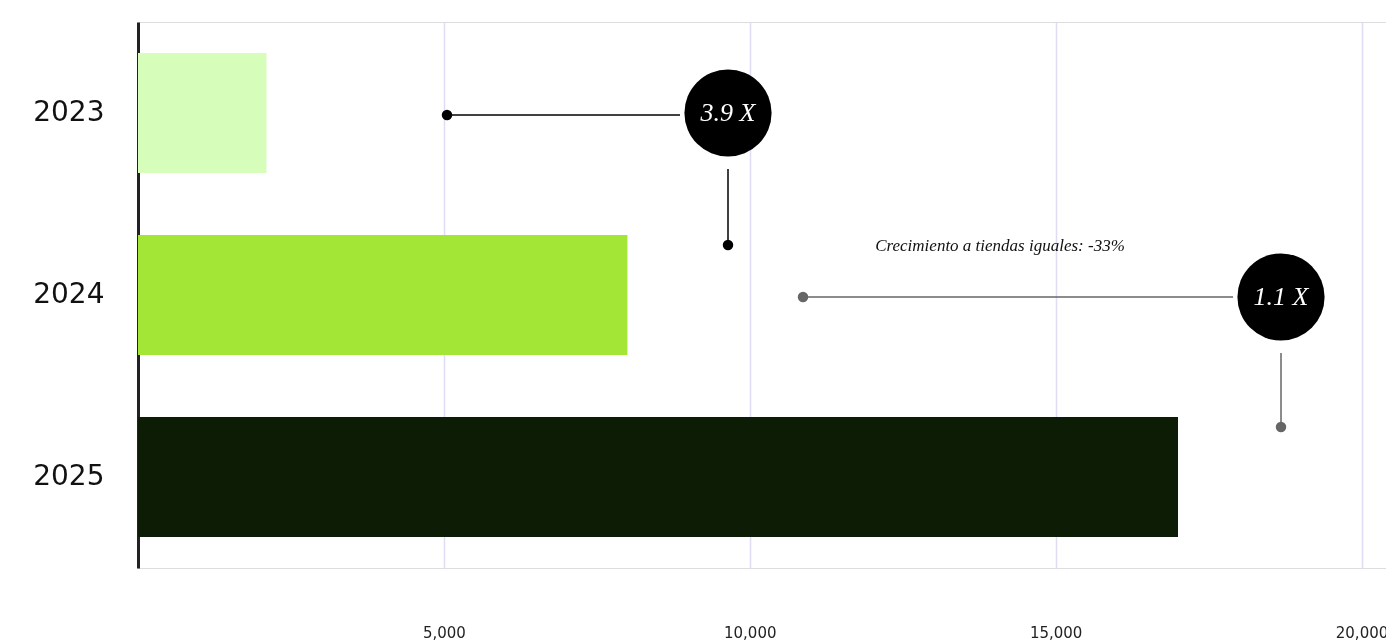 The width and height of the screenshot is (1386, 643). I want to click on annotation: 3.9 X, so click(728, 112).